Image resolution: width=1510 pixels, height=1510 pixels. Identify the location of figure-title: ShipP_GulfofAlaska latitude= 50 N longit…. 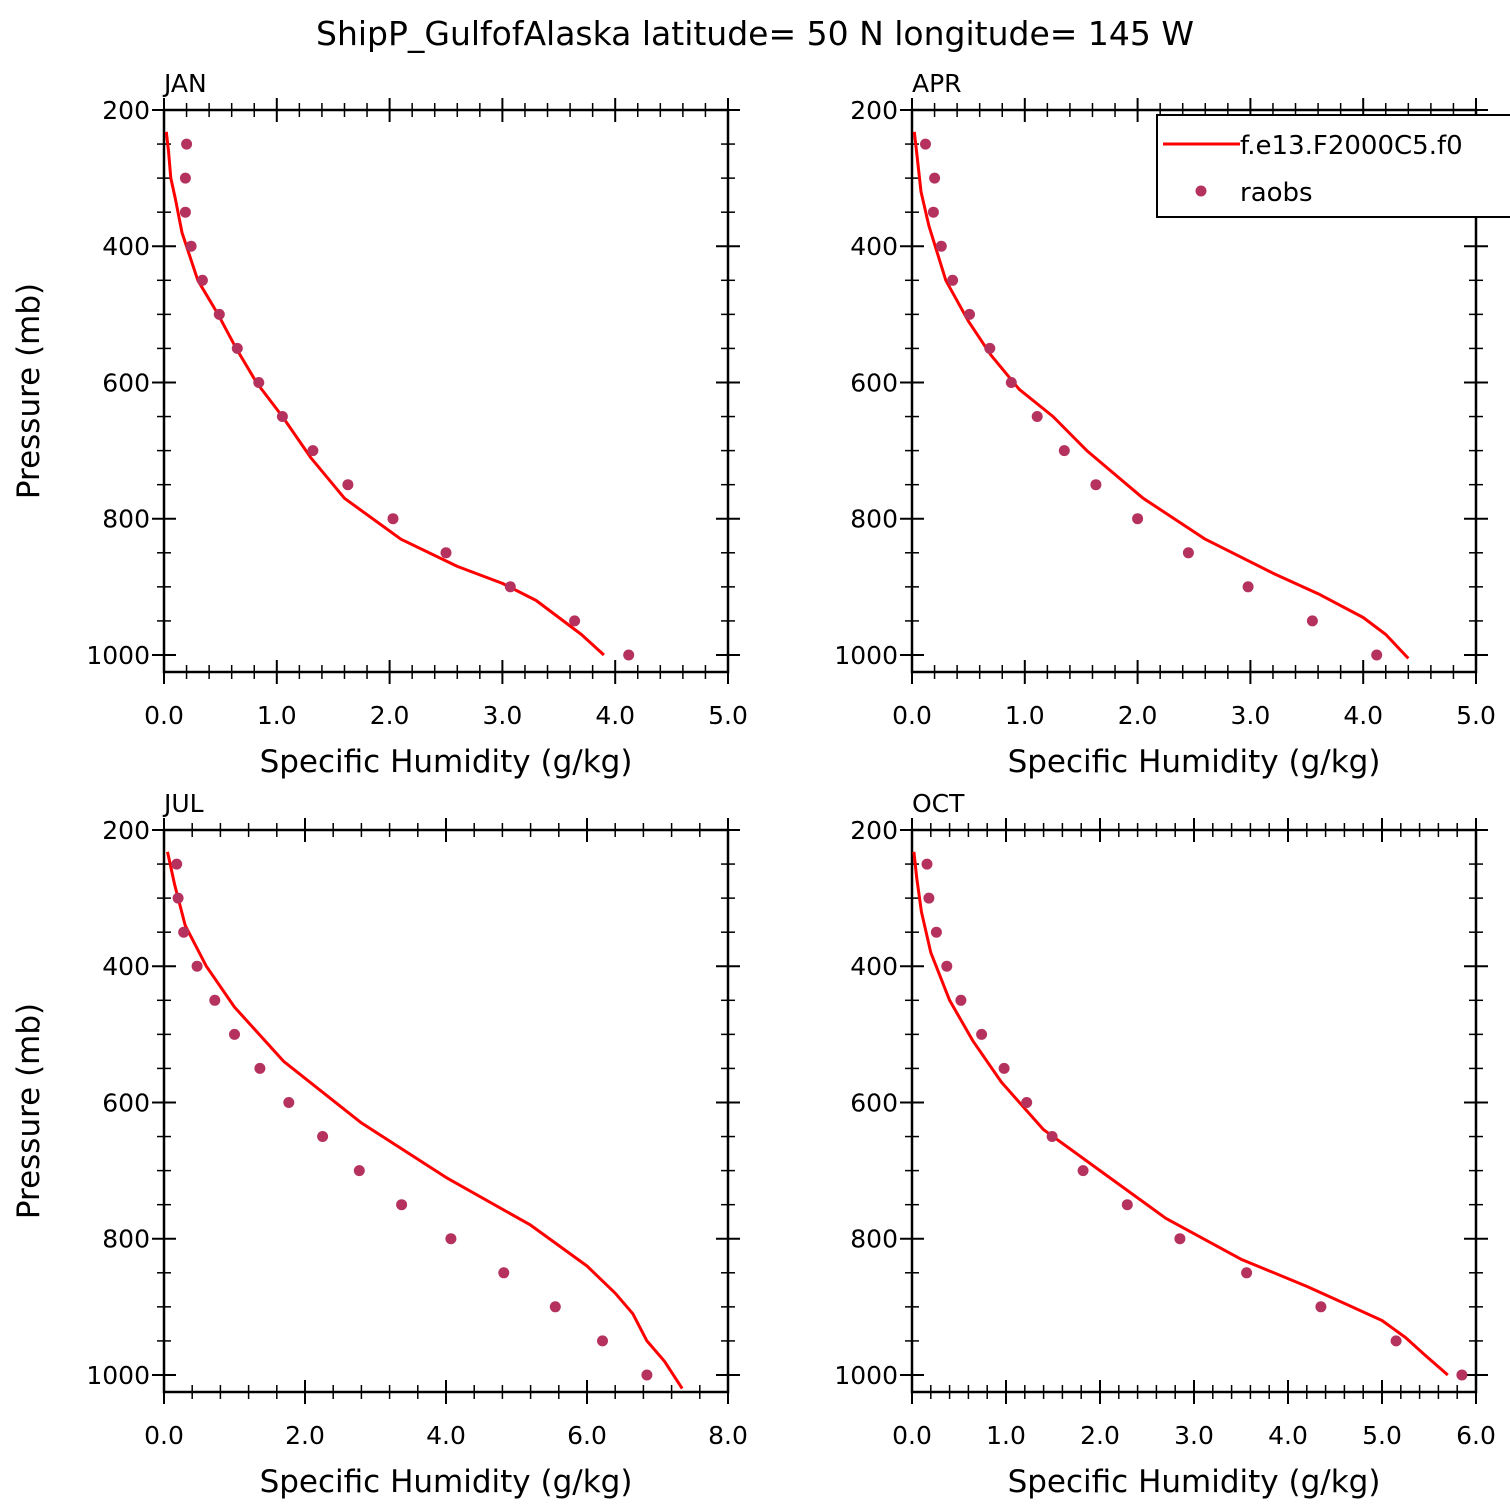
(755, 33).